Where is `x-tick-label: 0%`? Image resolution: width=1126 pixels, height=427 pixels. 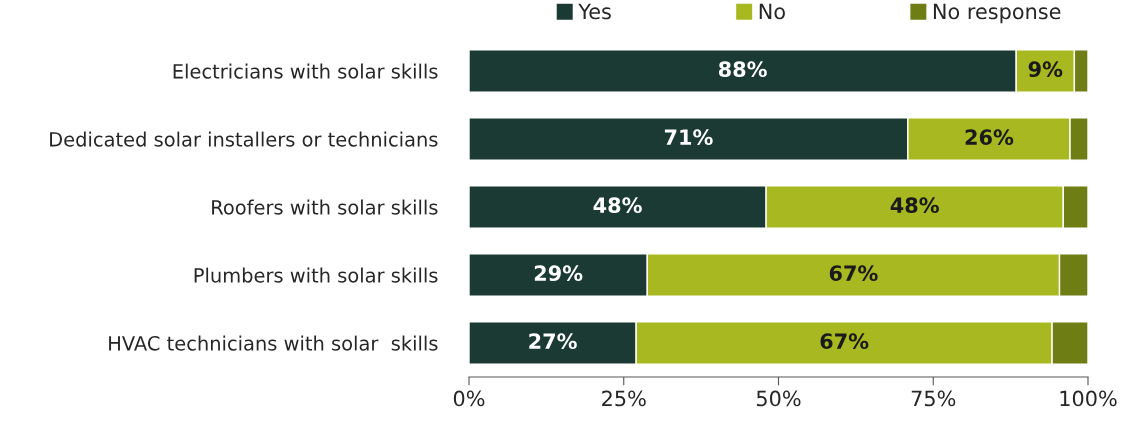
x-tick-label: 0% is located at coordinates (469, 398).